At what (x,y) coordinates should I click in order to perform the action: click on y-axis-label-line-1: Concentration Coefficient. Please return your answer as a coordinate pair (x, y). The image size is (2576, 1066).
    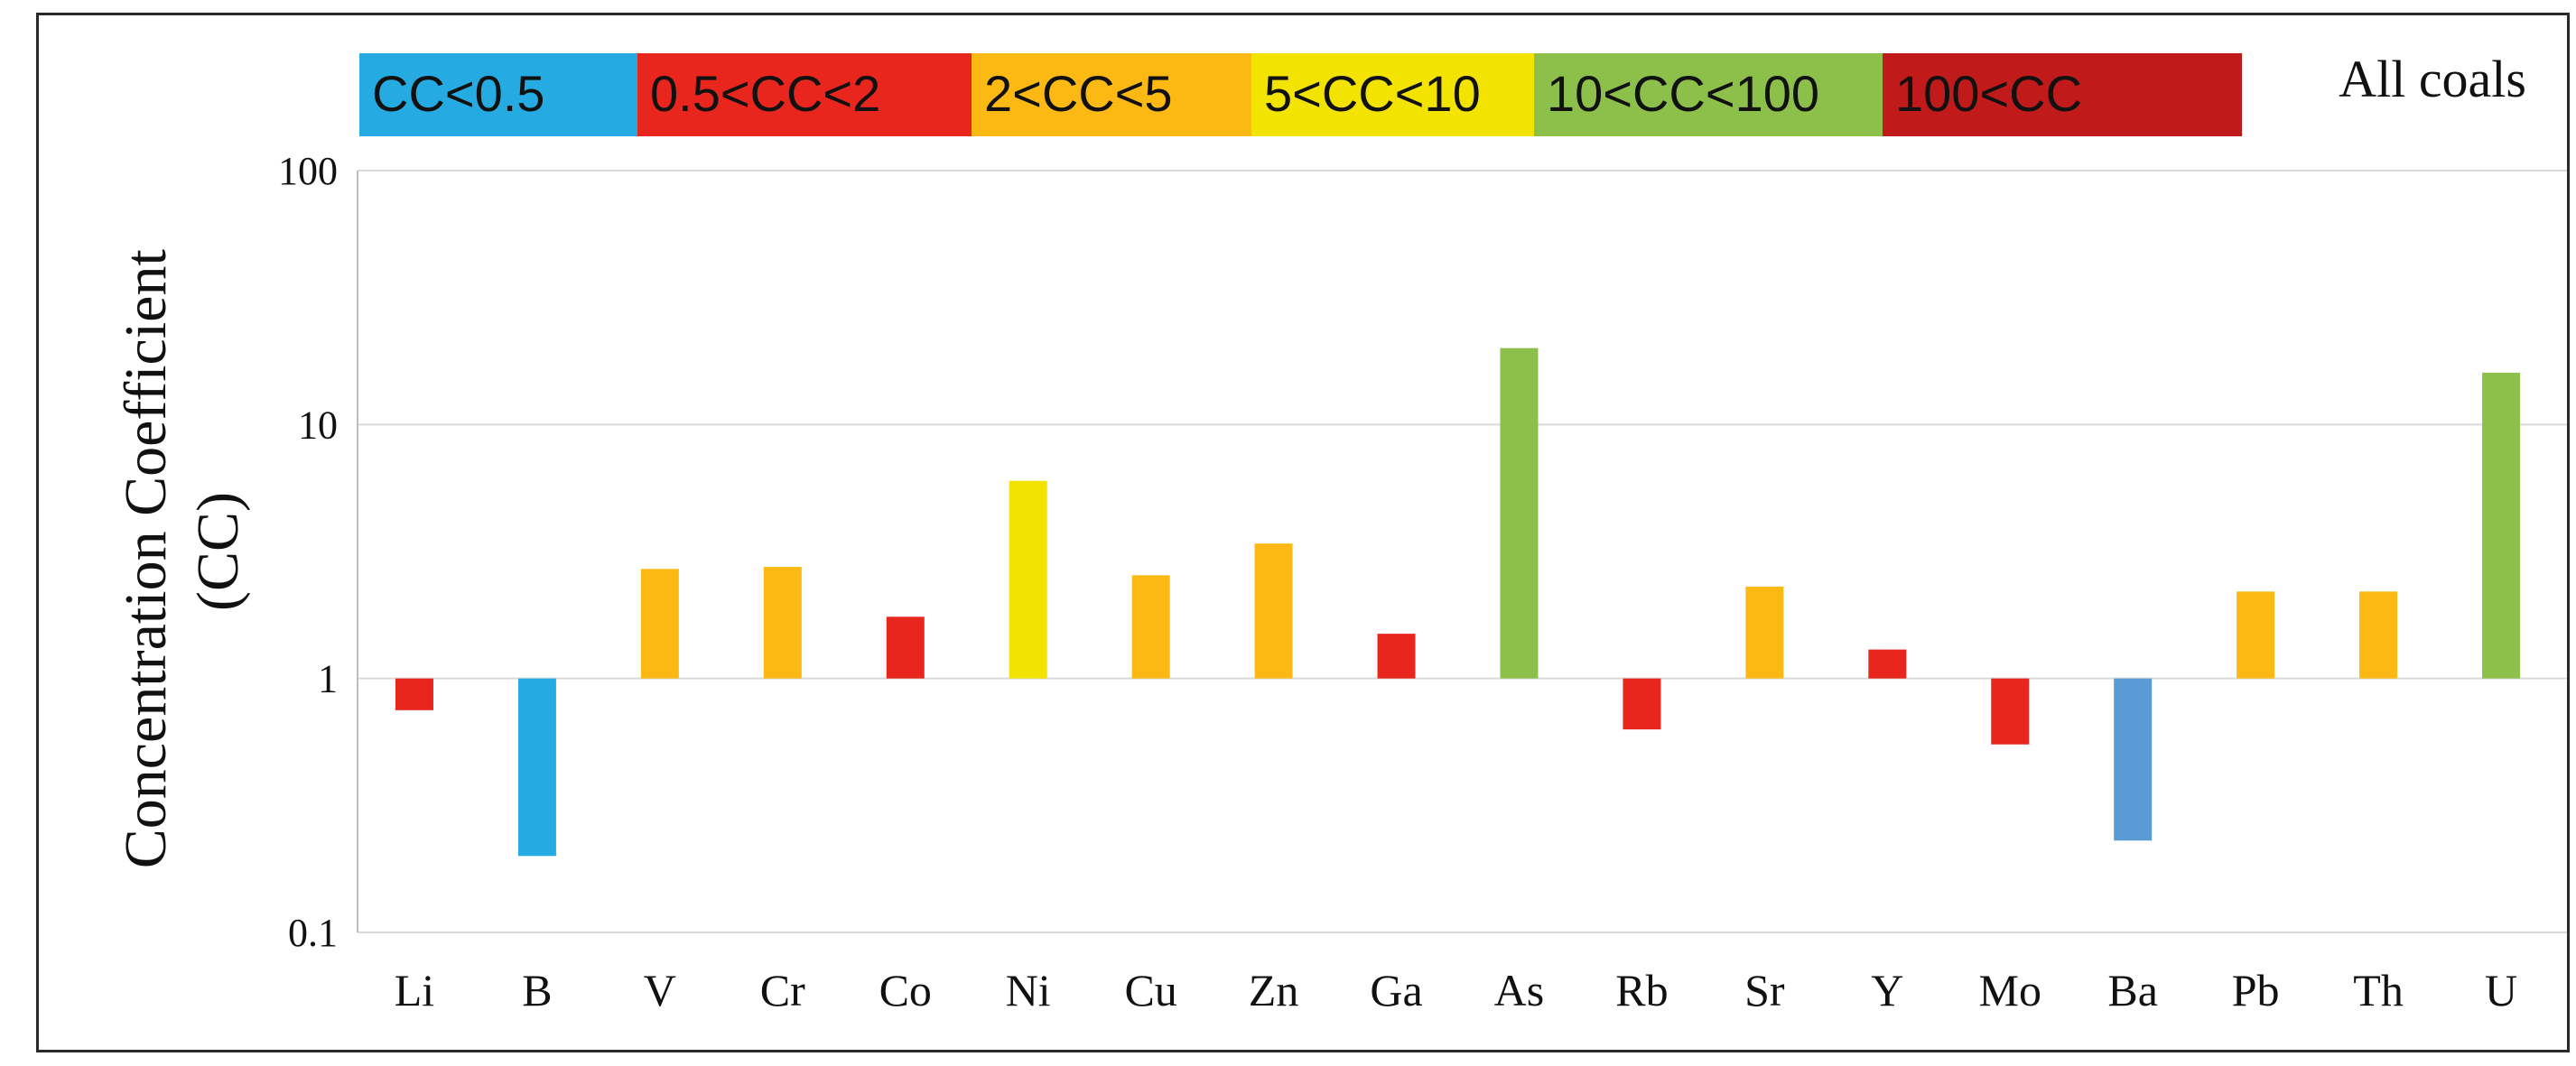
    Looking at the image, I should click on (146, 559).